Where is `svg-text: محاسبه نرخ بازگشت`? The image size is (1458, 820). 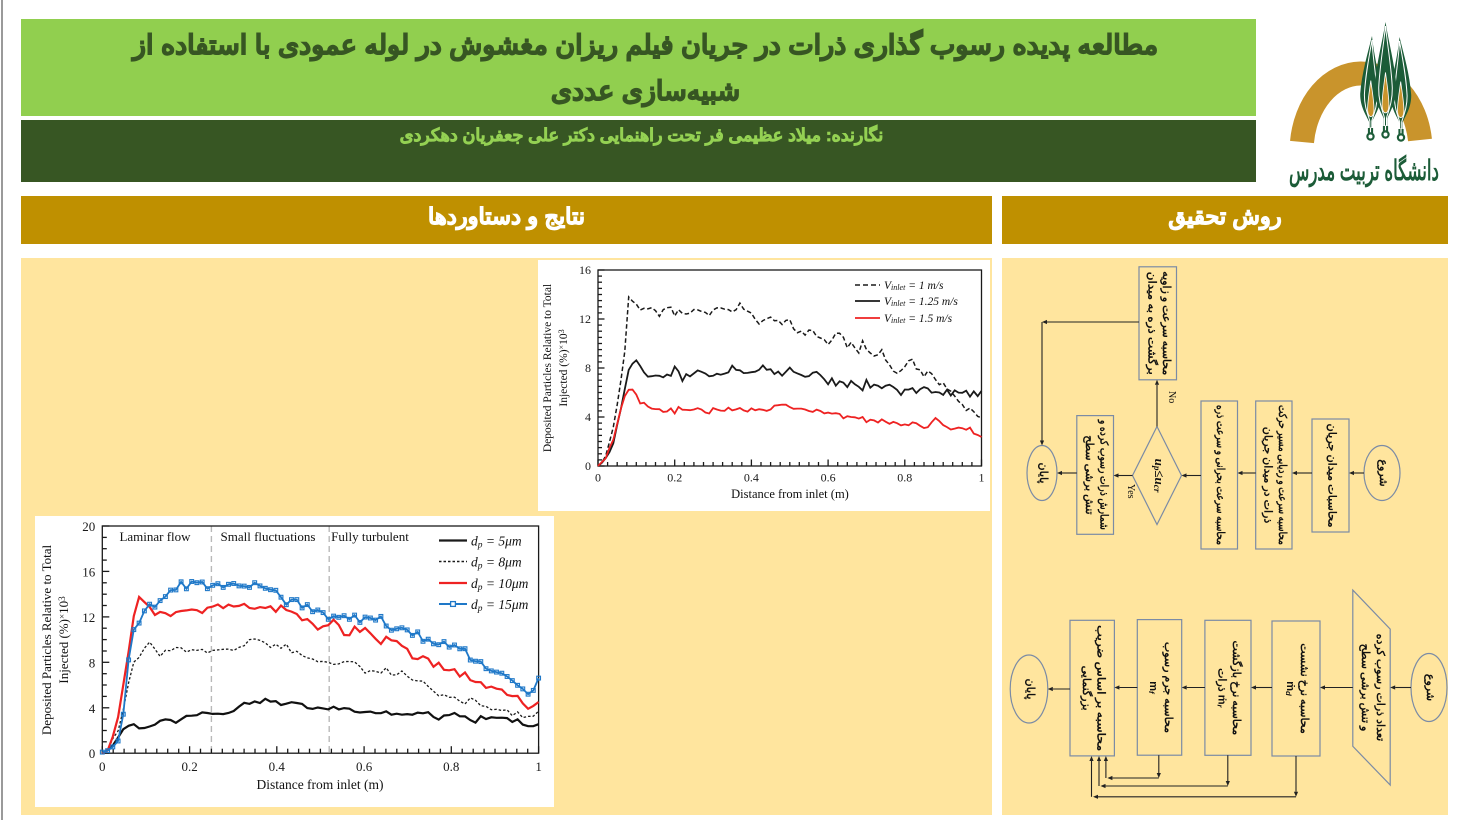
svg-text: محاسبه نرخ بازگشت is located at coordinates (1237, 687).